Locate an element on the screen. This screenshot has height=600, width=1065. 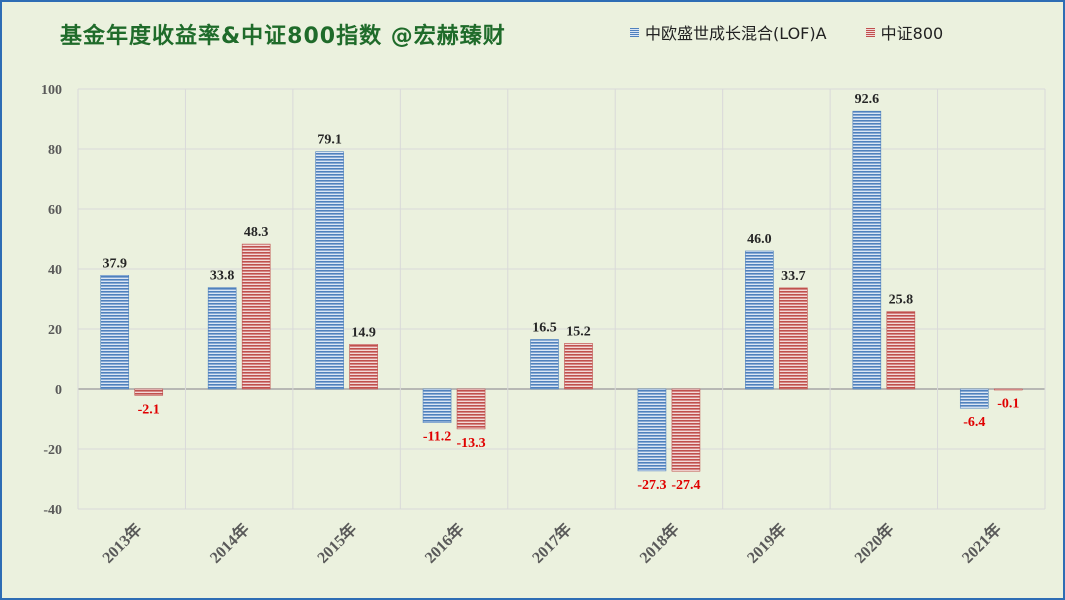
data-label: 14.9 is located at coordinates (363, 332).